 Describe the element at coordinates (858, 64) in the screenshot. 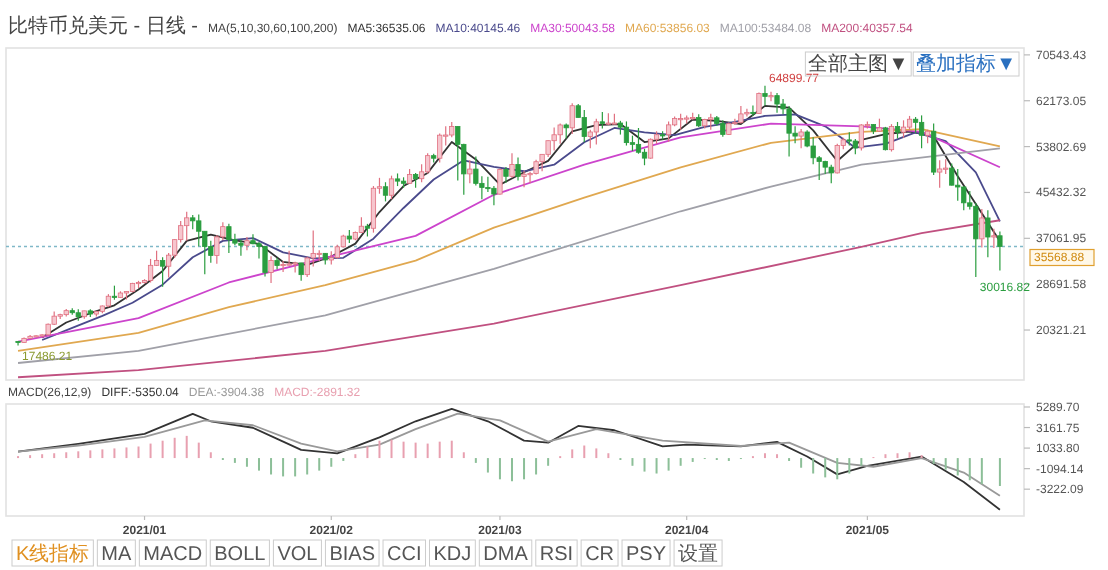

I see `annotation: 全部主图▼` at that location.